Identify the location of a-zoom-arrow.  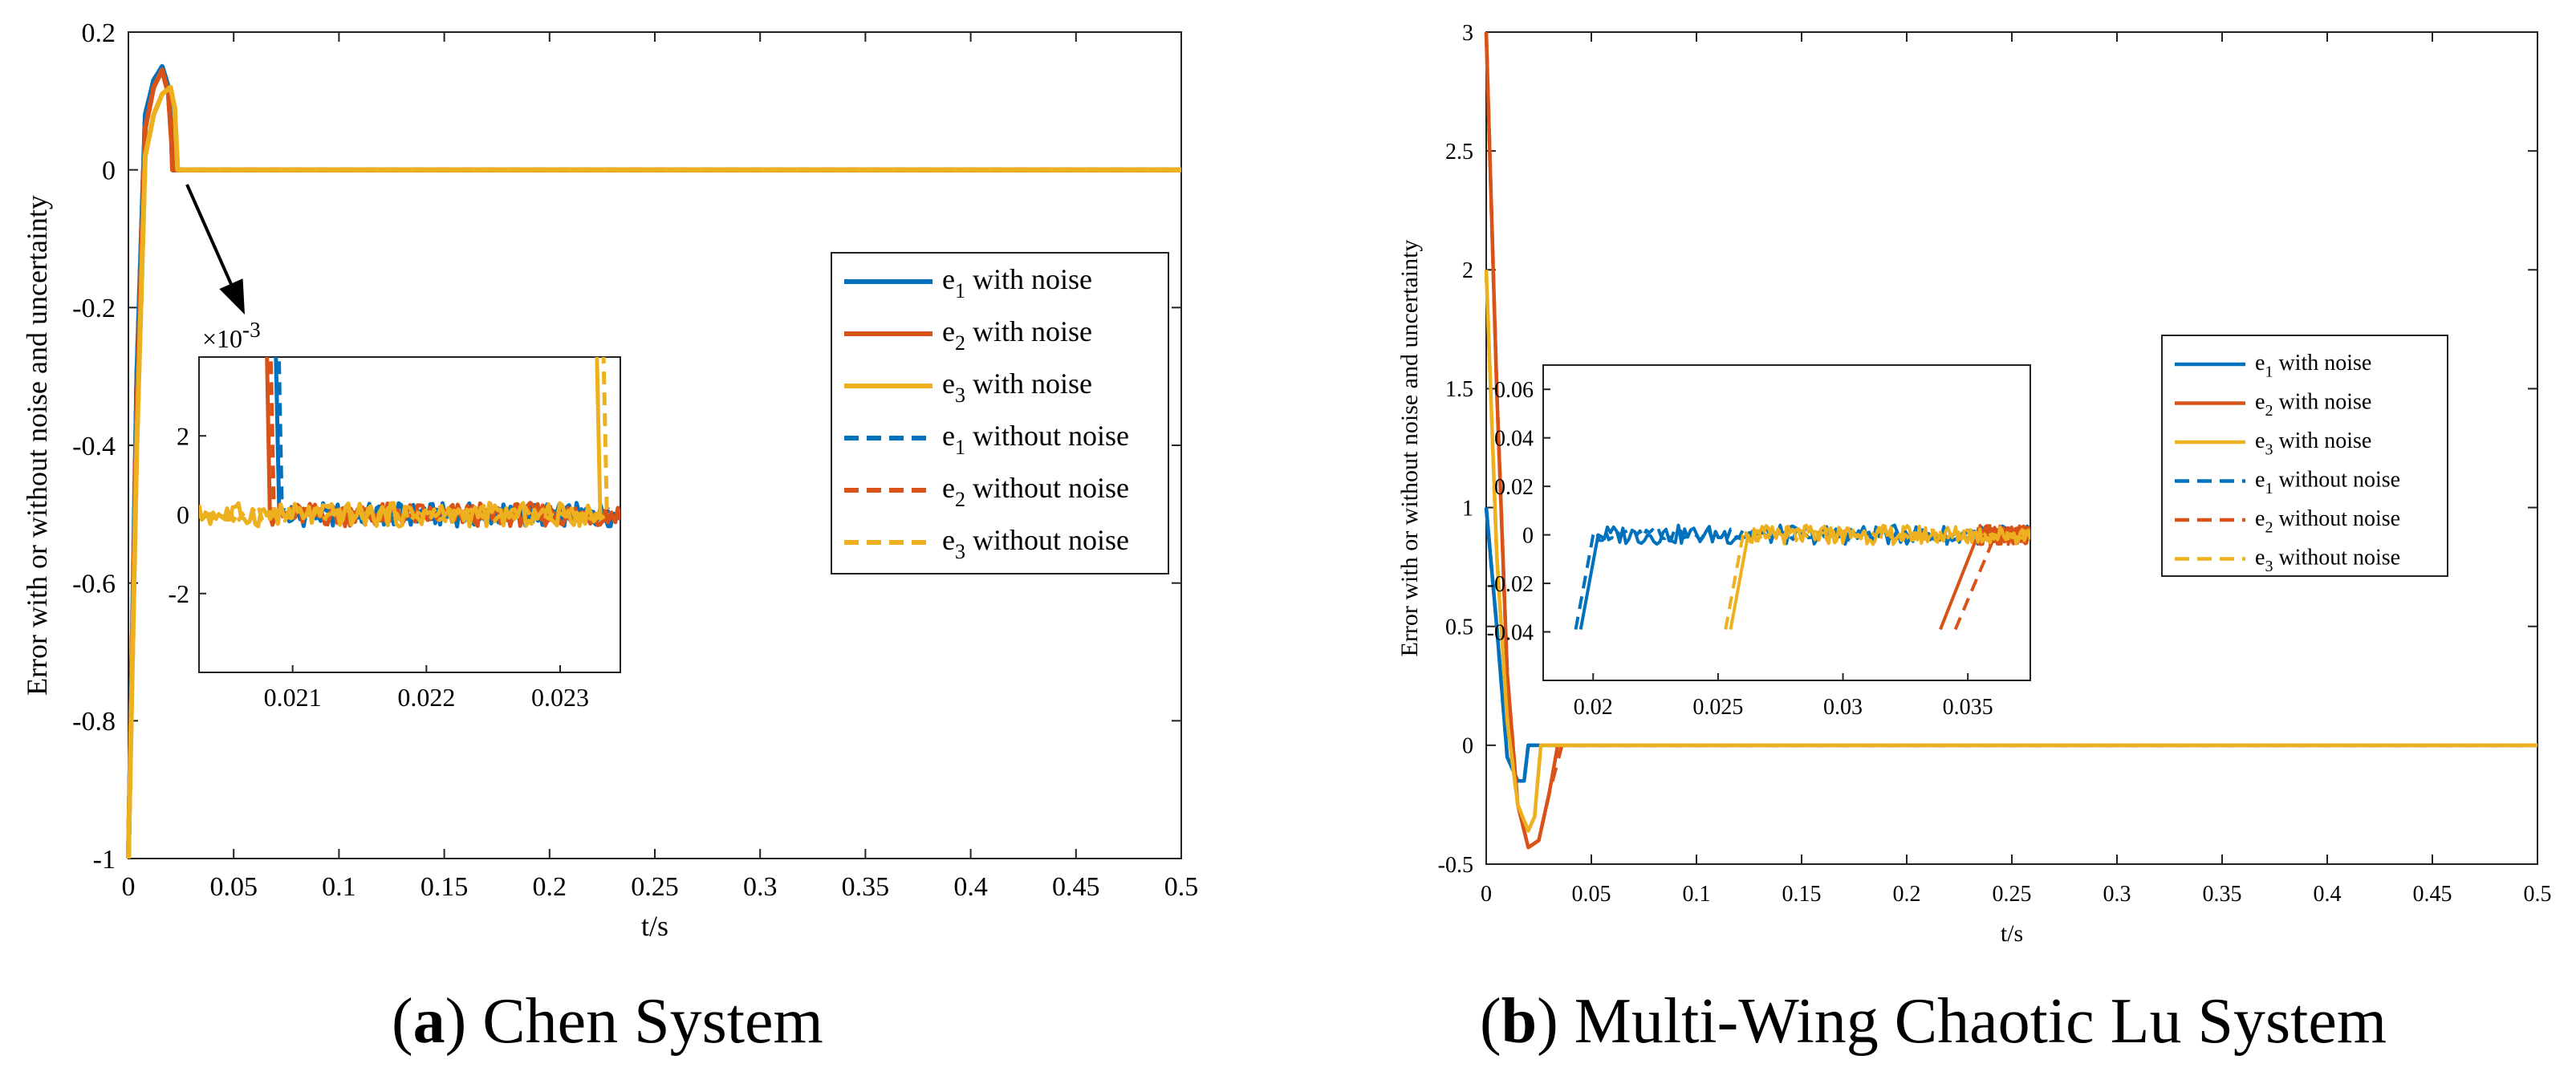
(212, 241).